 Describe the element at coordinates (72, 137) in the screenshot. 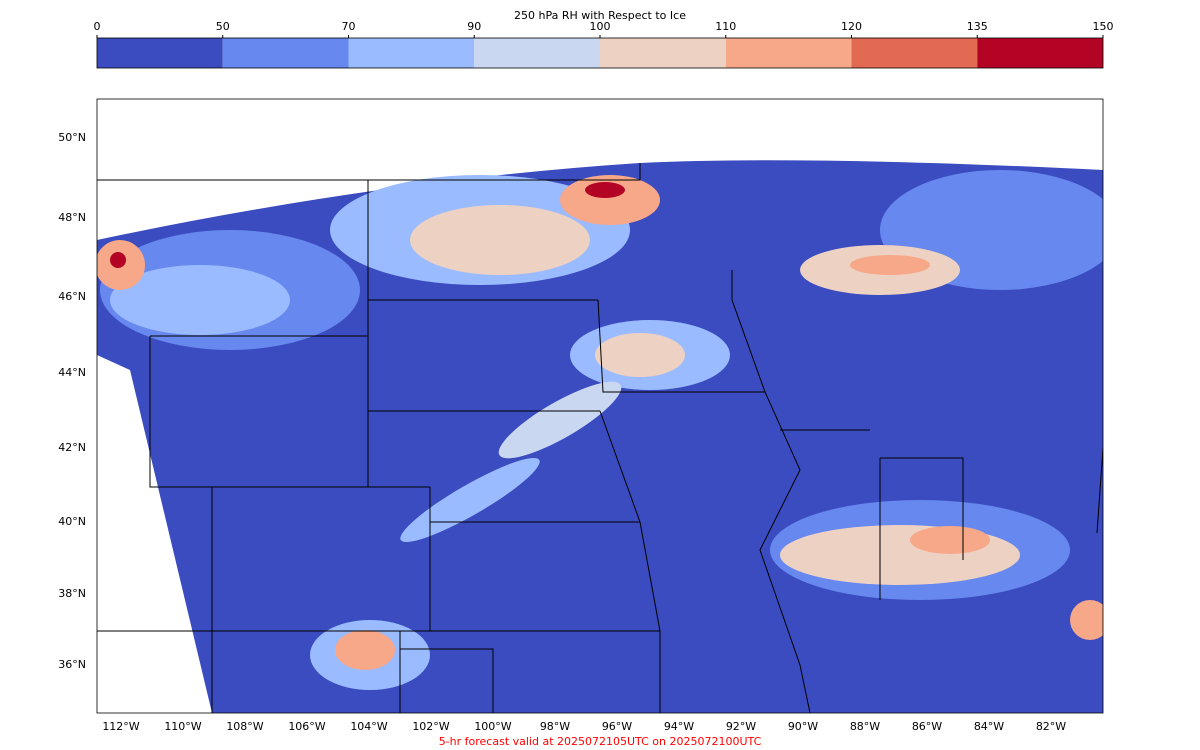

I see `latitude-label: 50°N` at that location.